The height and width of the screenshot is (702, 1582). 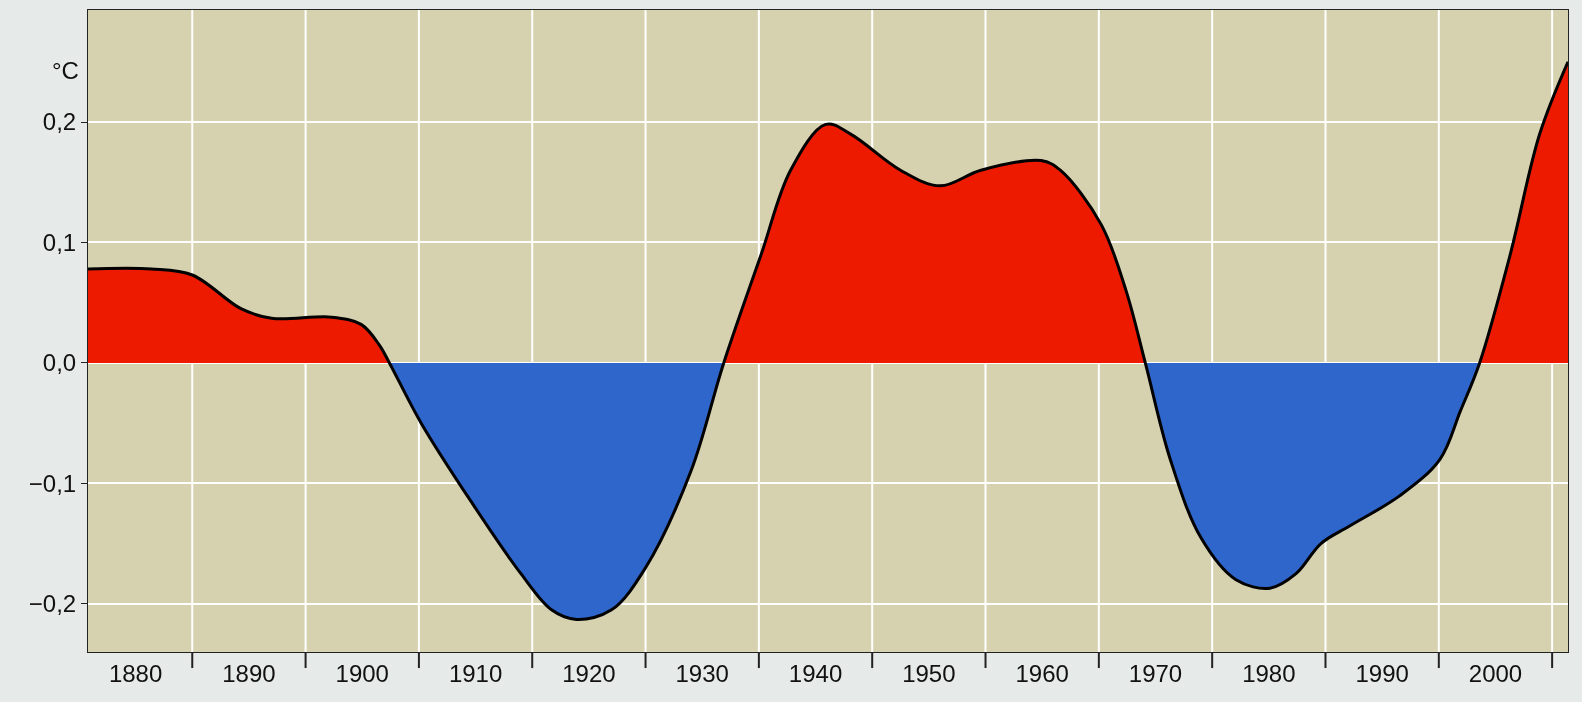 I want to click on x-tick-label: 1950, so click(x=929, y=673).